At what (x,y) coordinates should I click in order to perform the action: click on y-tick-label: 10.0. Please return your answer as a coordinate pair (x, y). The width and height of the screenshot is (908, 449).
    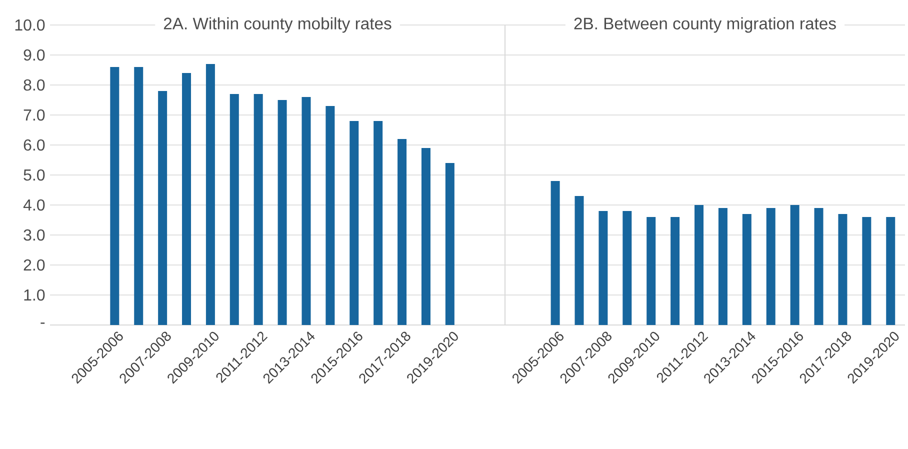
    Looking at the image, I should click on (30, 25).